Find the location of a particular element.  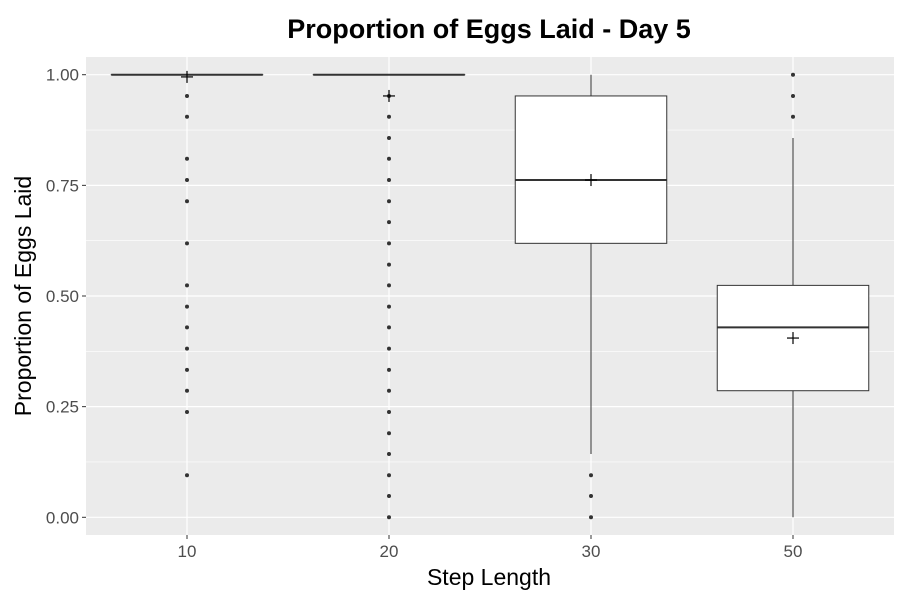

y-axis-title: Proportion of Eggs Laid is located at coordinates (23, 296).